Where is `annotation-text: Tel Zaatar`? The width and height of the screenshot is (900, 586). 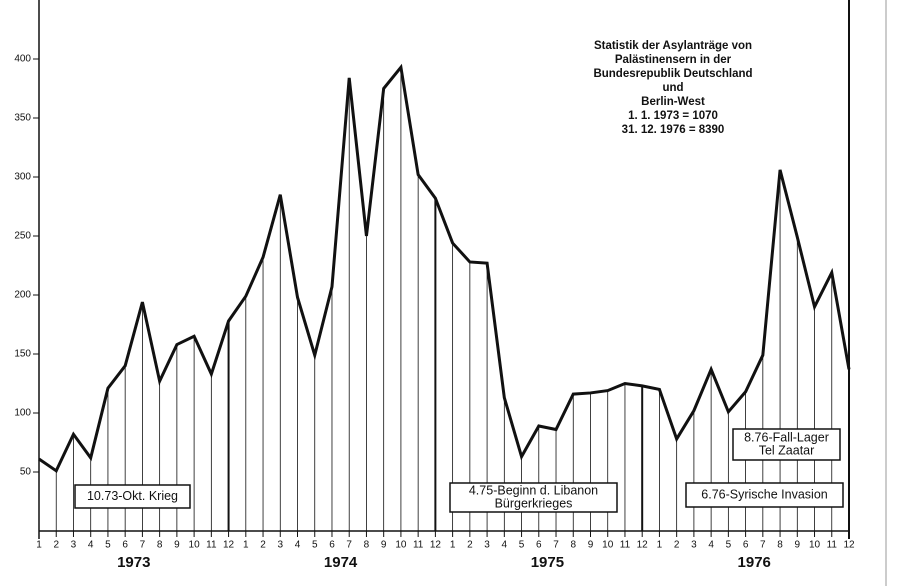 annotation-text: Tel Zaatar is located at coordinates (787, 450).